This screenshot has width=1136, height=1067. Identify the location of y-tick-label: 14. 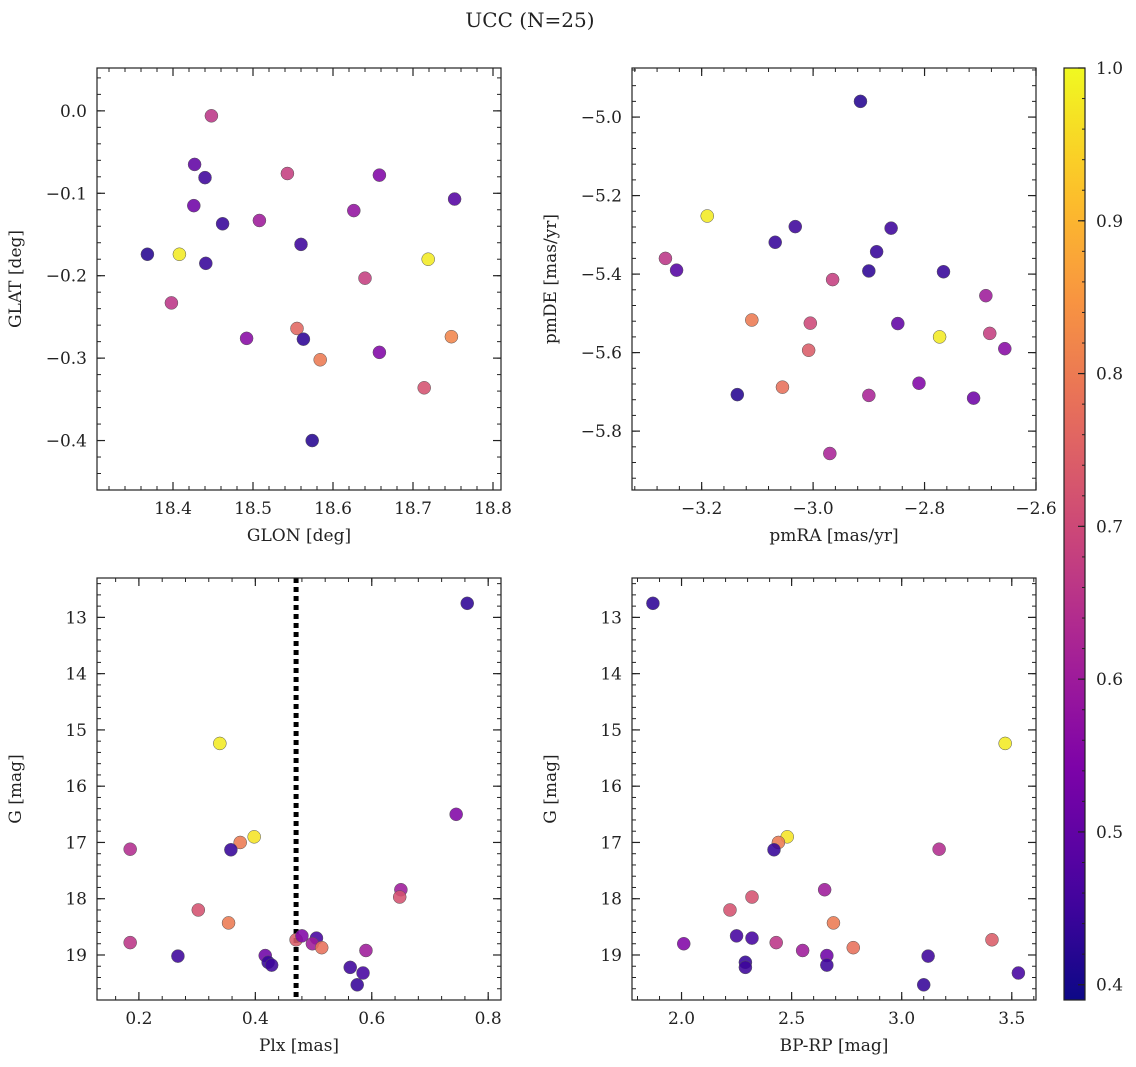
(611, 675).